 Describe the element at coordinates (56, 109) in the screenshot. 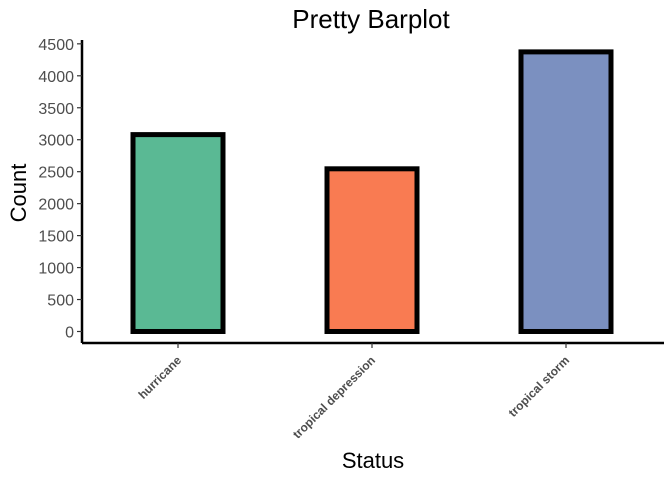

I see `y-tick-label: 3500` at that location.